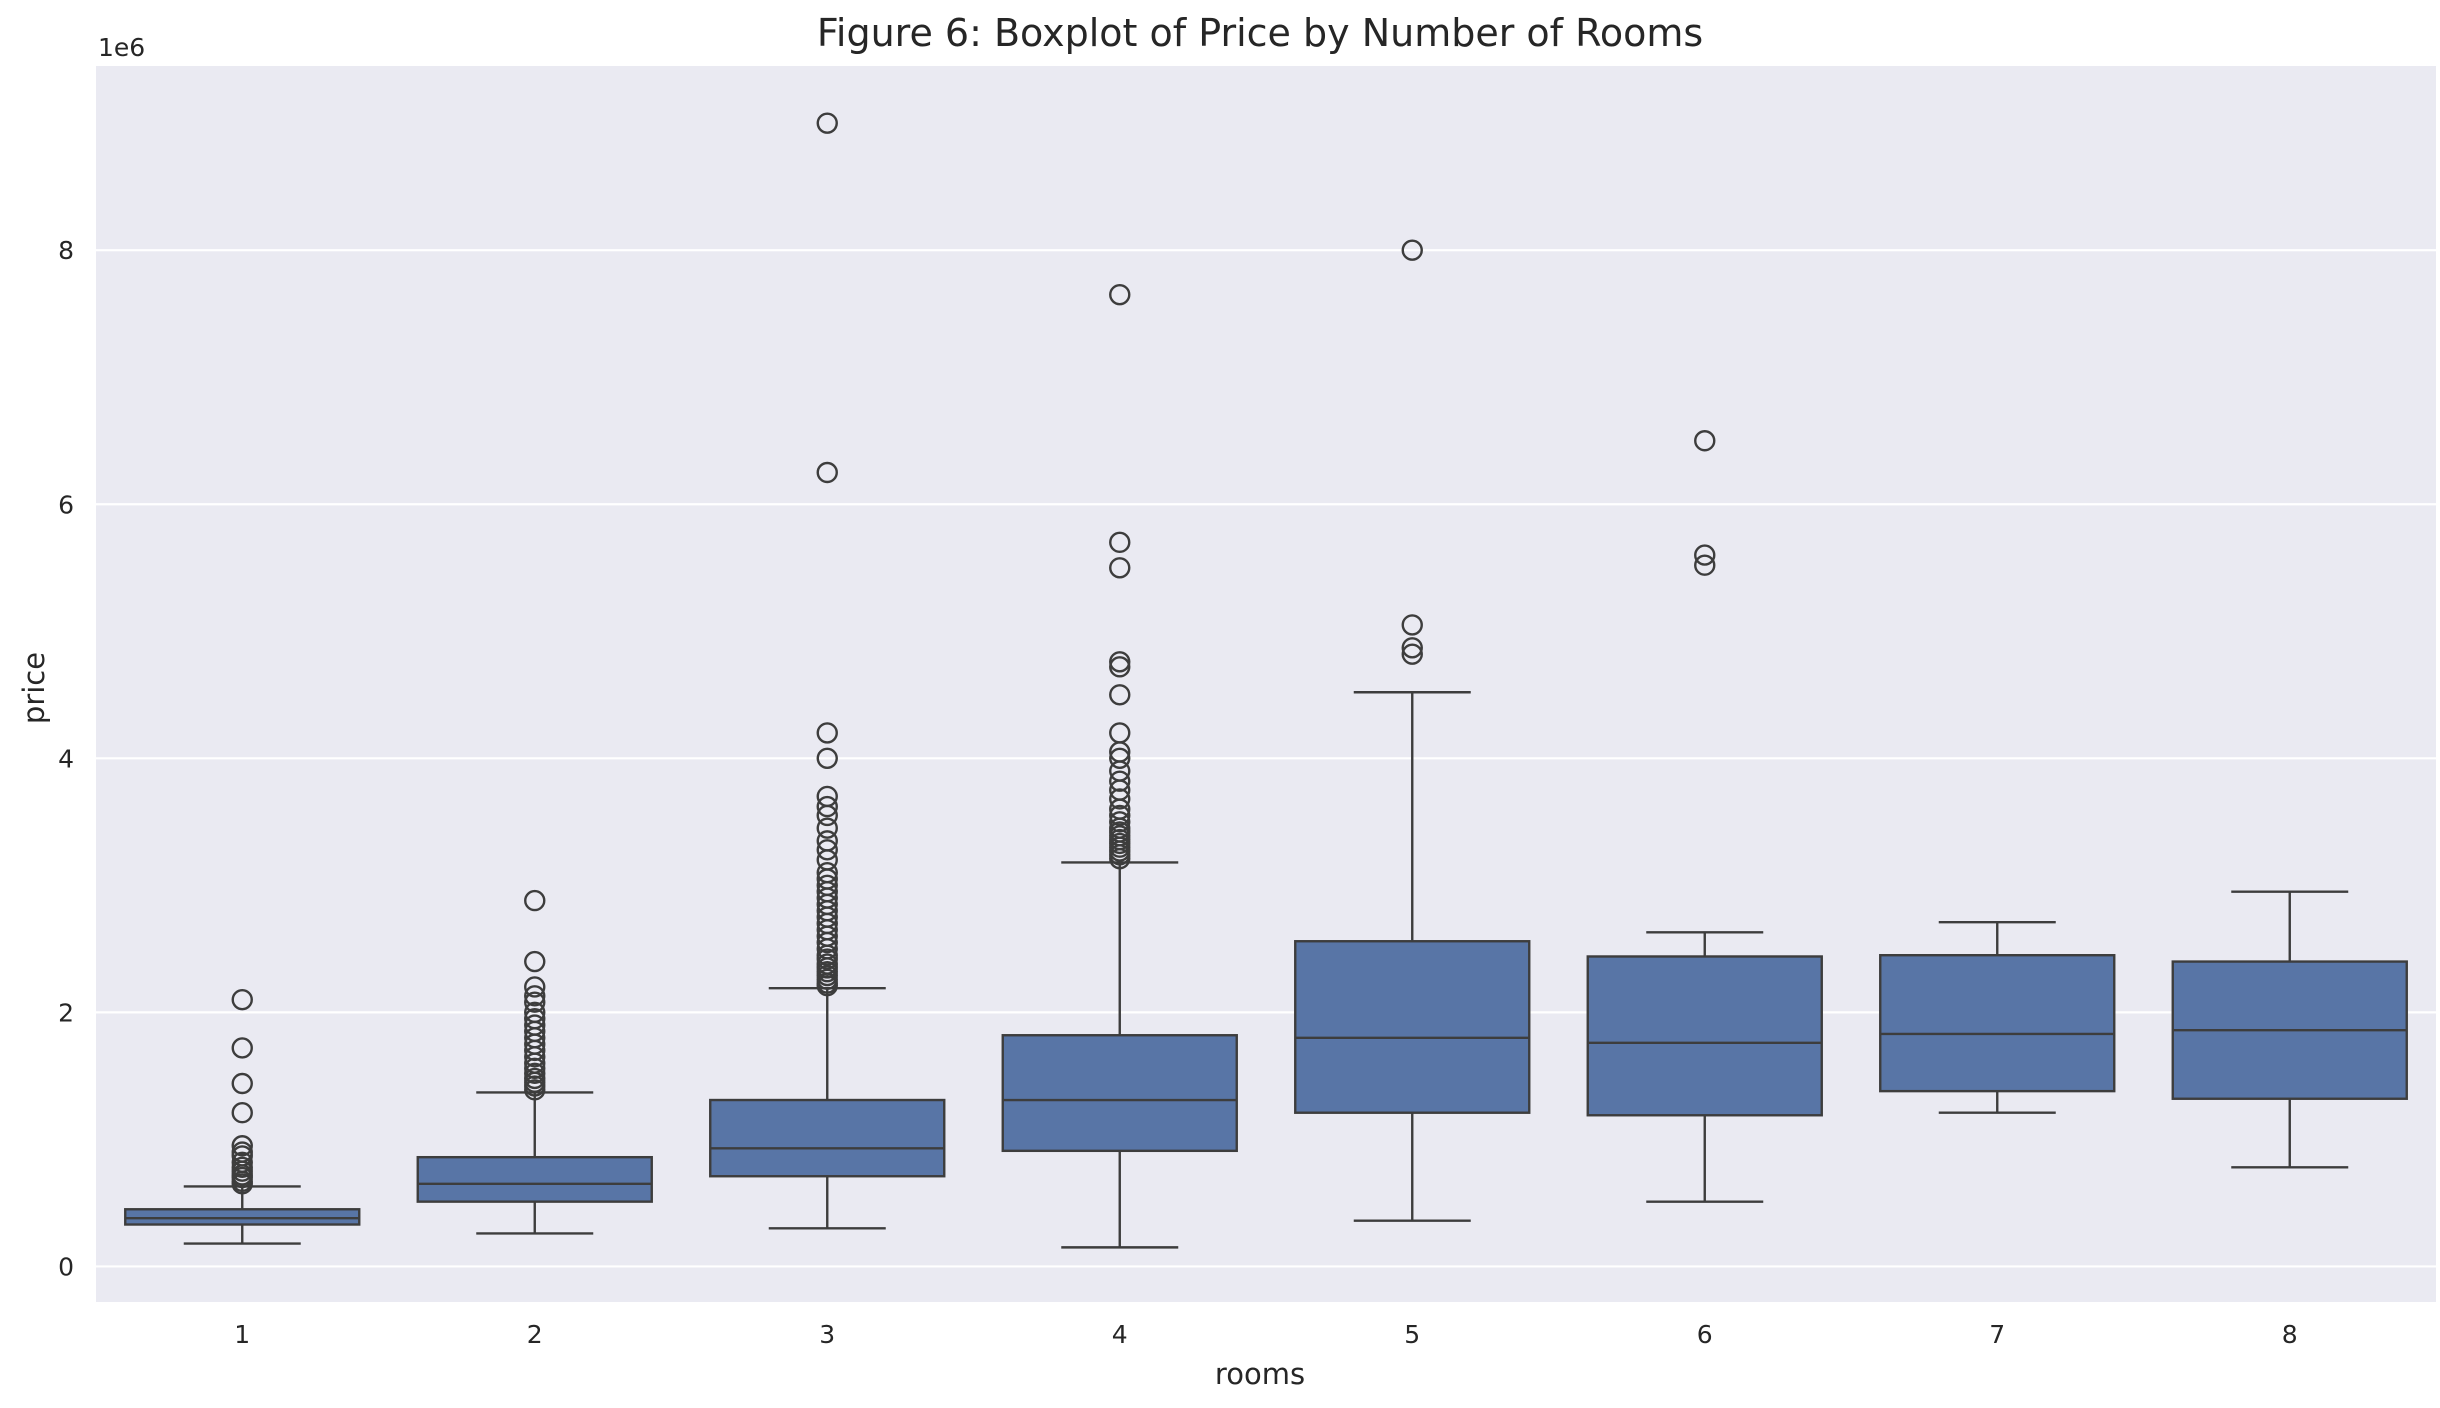 The image size is (2440, 1408). Describe the element at coordinates (2290, 1334) in the screenshot. I see `x-tick-label: 8` at that location.